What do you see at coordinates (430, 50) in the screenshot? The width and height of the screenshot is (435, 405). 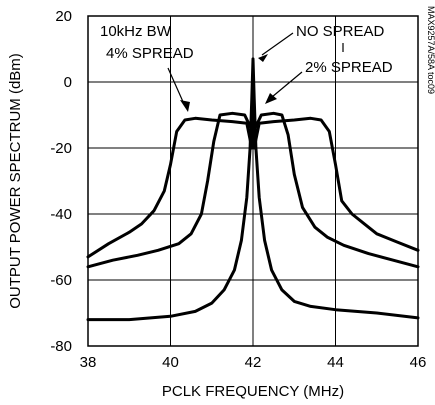 I see `part-number-label: MAX9257A/58A toc09` at bounding box center [430, 50].